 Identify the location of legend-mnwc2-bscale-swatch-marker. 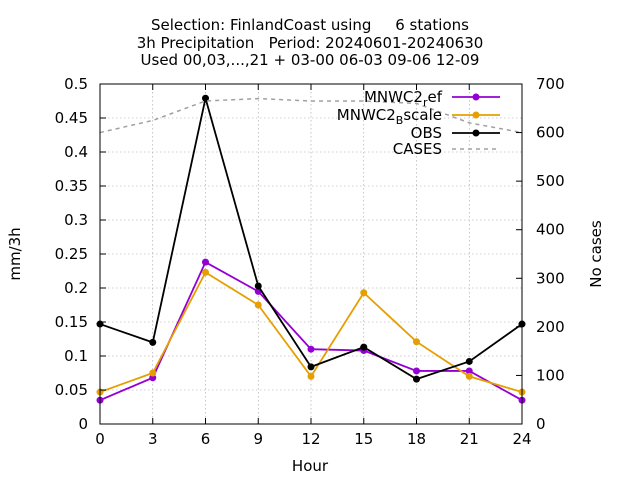
(476, 115).